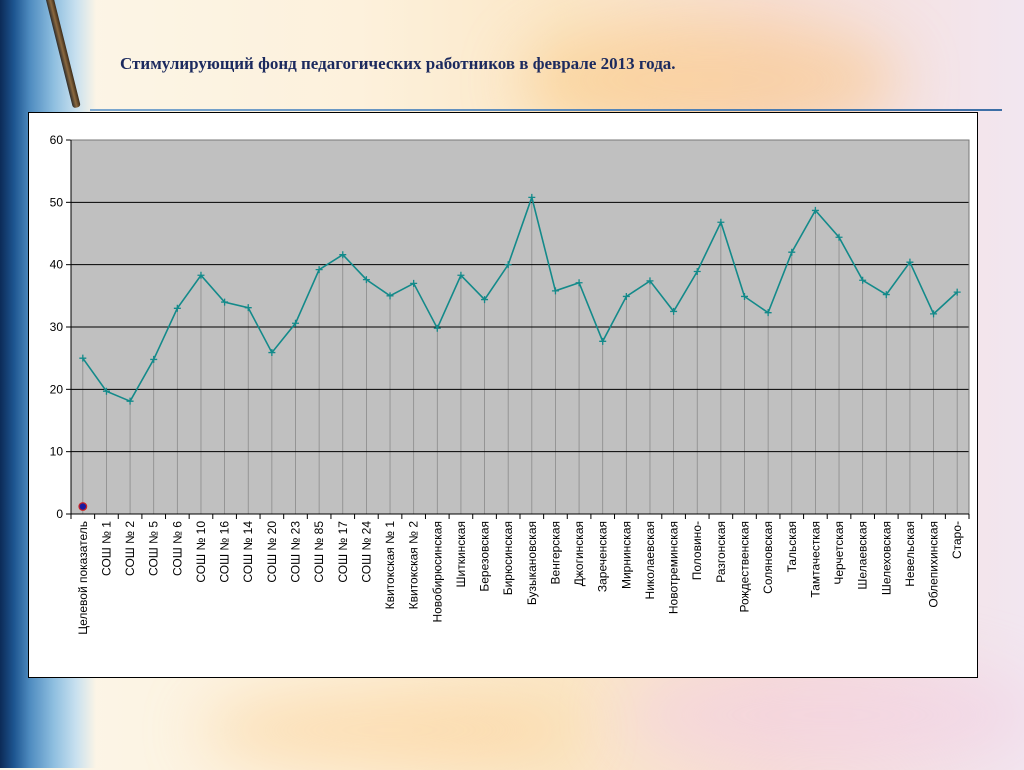  Describe the element at coordinates (886, 558) in the screenshot. I see `x-tick-label: Шелеховская` at that location.